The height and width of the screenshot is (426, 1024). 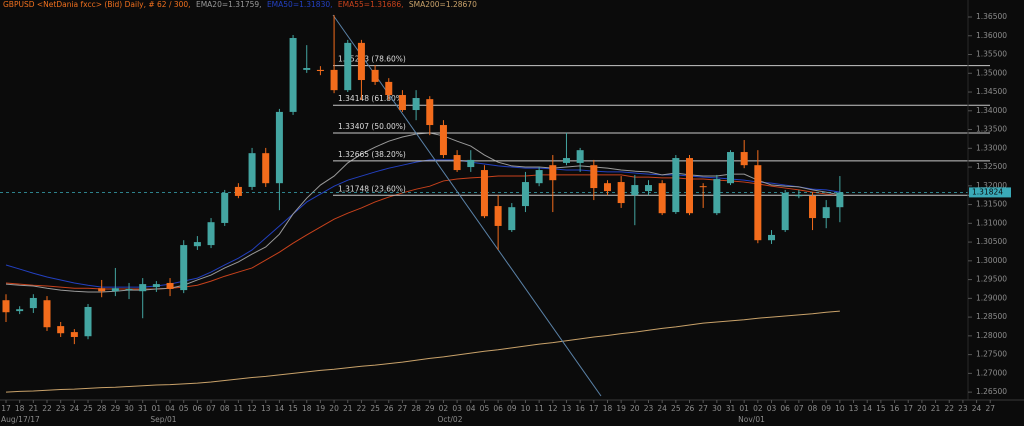 I want to click on x-tick-label: 27, so click(x=403, y=408).